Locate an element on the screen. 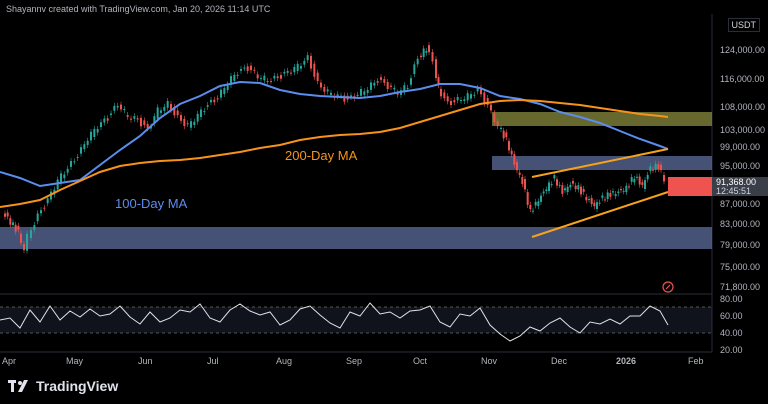 The image size is (768, 404). time-tick: 2026 is located at coordinates (626, 361).